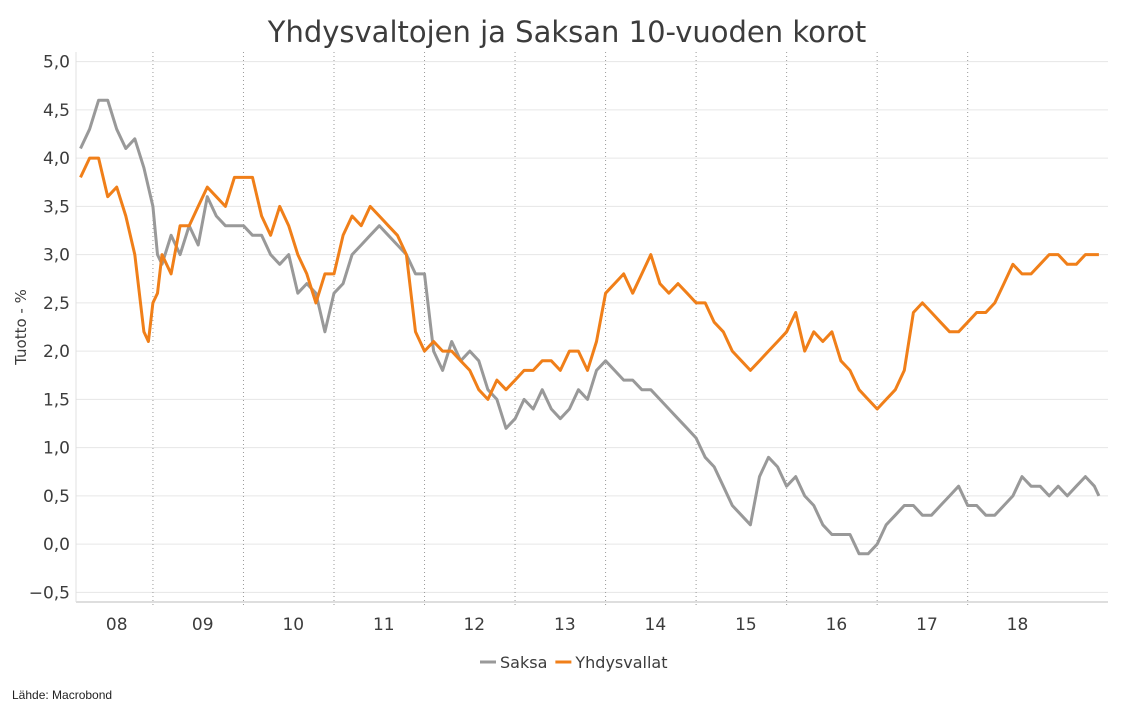 Image resolution: width=1134 pixels, height=715 pixels. I want to click on legend: Saksa Yhdysvallat, so click(574, 662).